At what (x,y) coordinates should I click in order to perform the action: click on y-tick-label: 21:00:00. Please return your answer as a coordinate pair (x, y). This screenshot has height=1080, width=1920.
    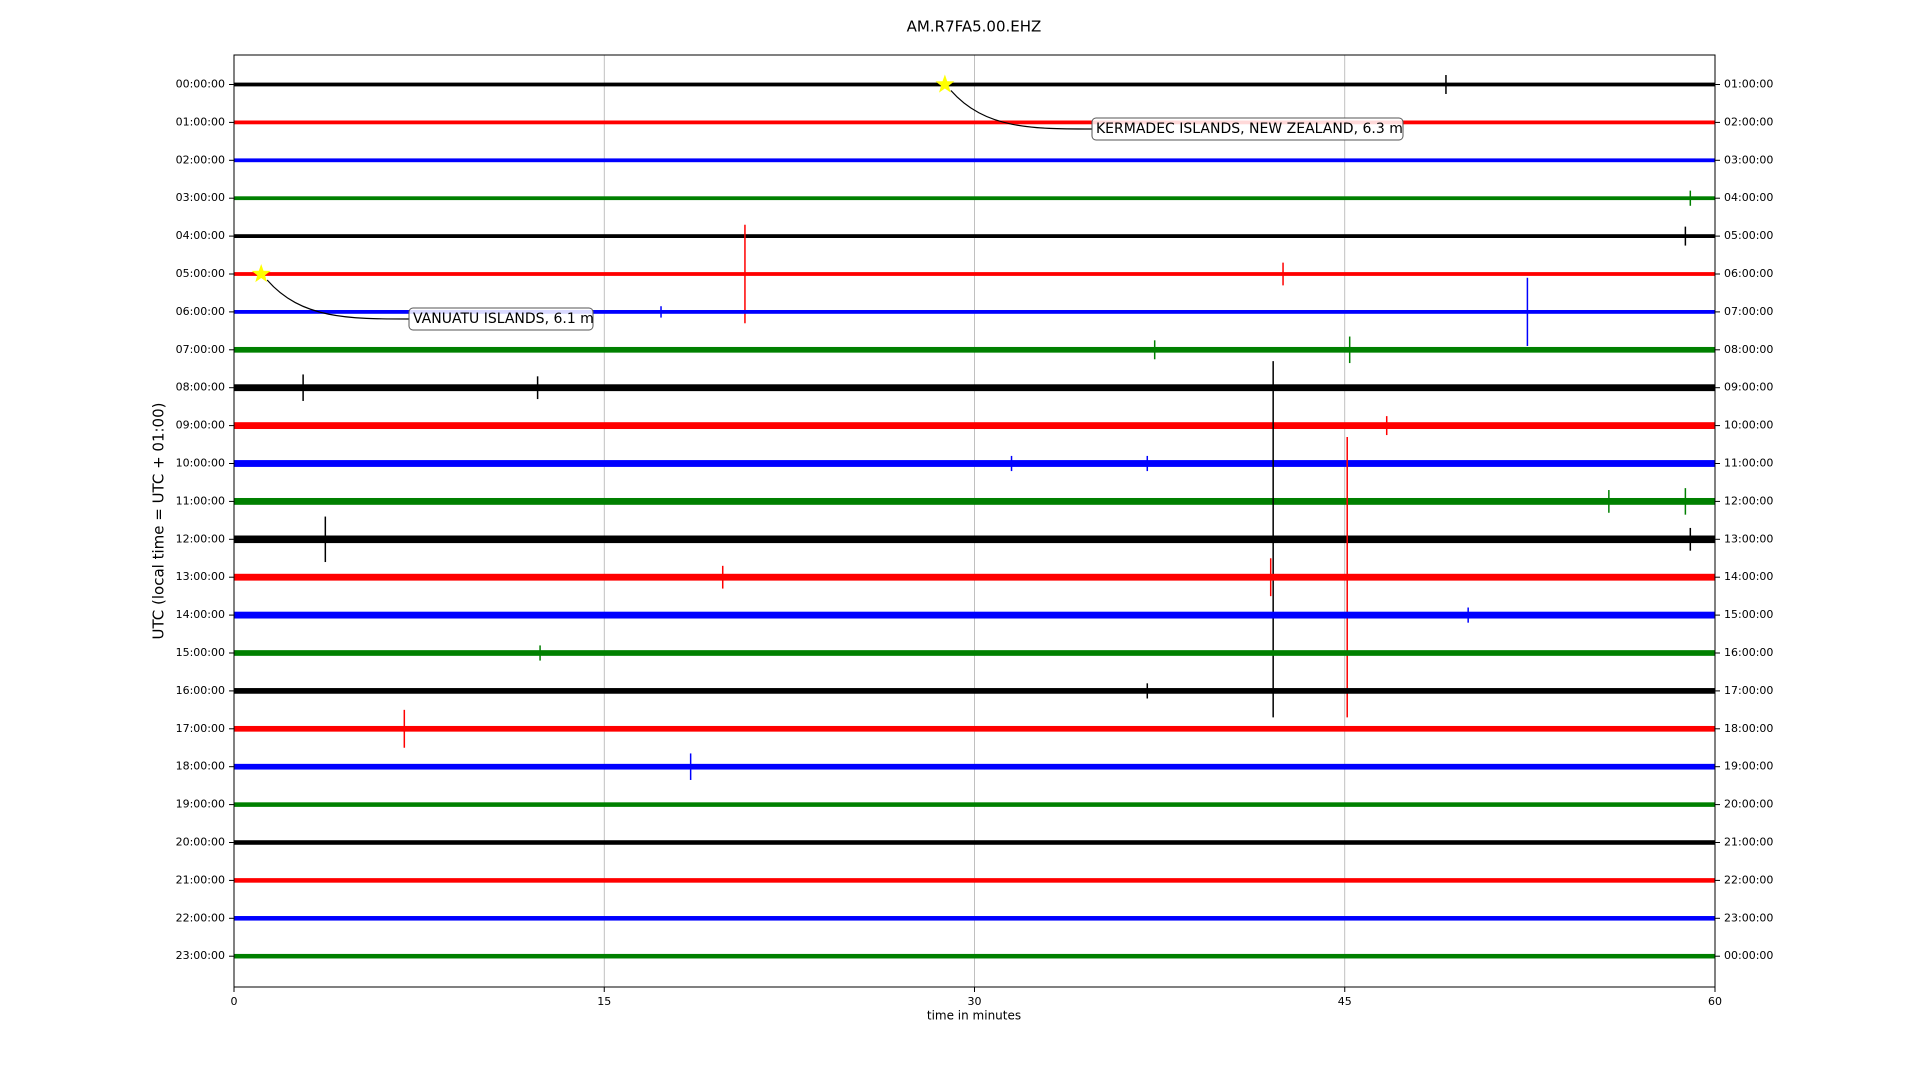
    Looking at the image, I should click on (200, 879).